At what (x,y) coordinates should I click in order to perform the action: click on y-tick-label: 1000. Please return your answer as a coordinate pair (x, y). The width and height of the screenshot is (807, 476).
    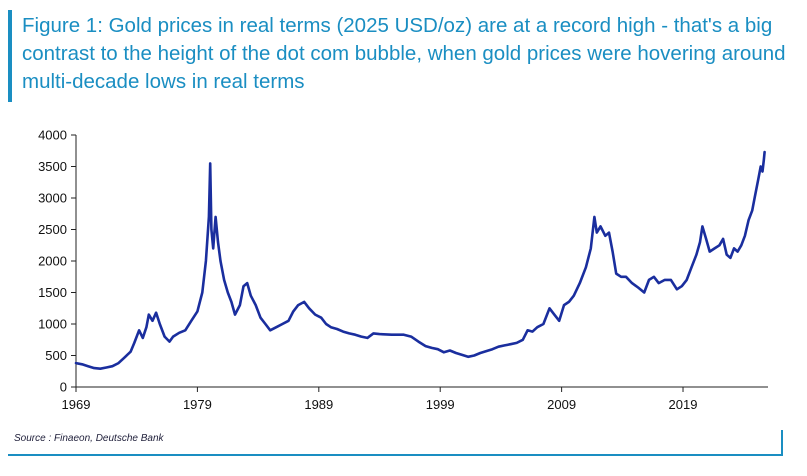
    Looking at the image, I should click on (52, 324).